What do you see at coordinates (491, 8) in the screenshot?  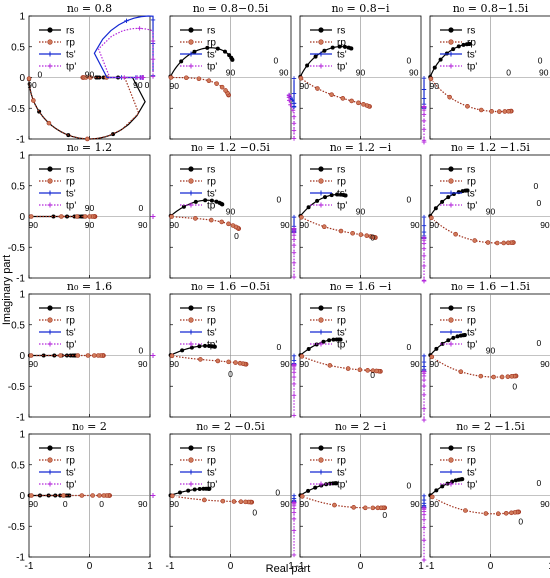 I see `panel-title: n₀ = 0.8−1.5i` at bounding box center [491, 8].